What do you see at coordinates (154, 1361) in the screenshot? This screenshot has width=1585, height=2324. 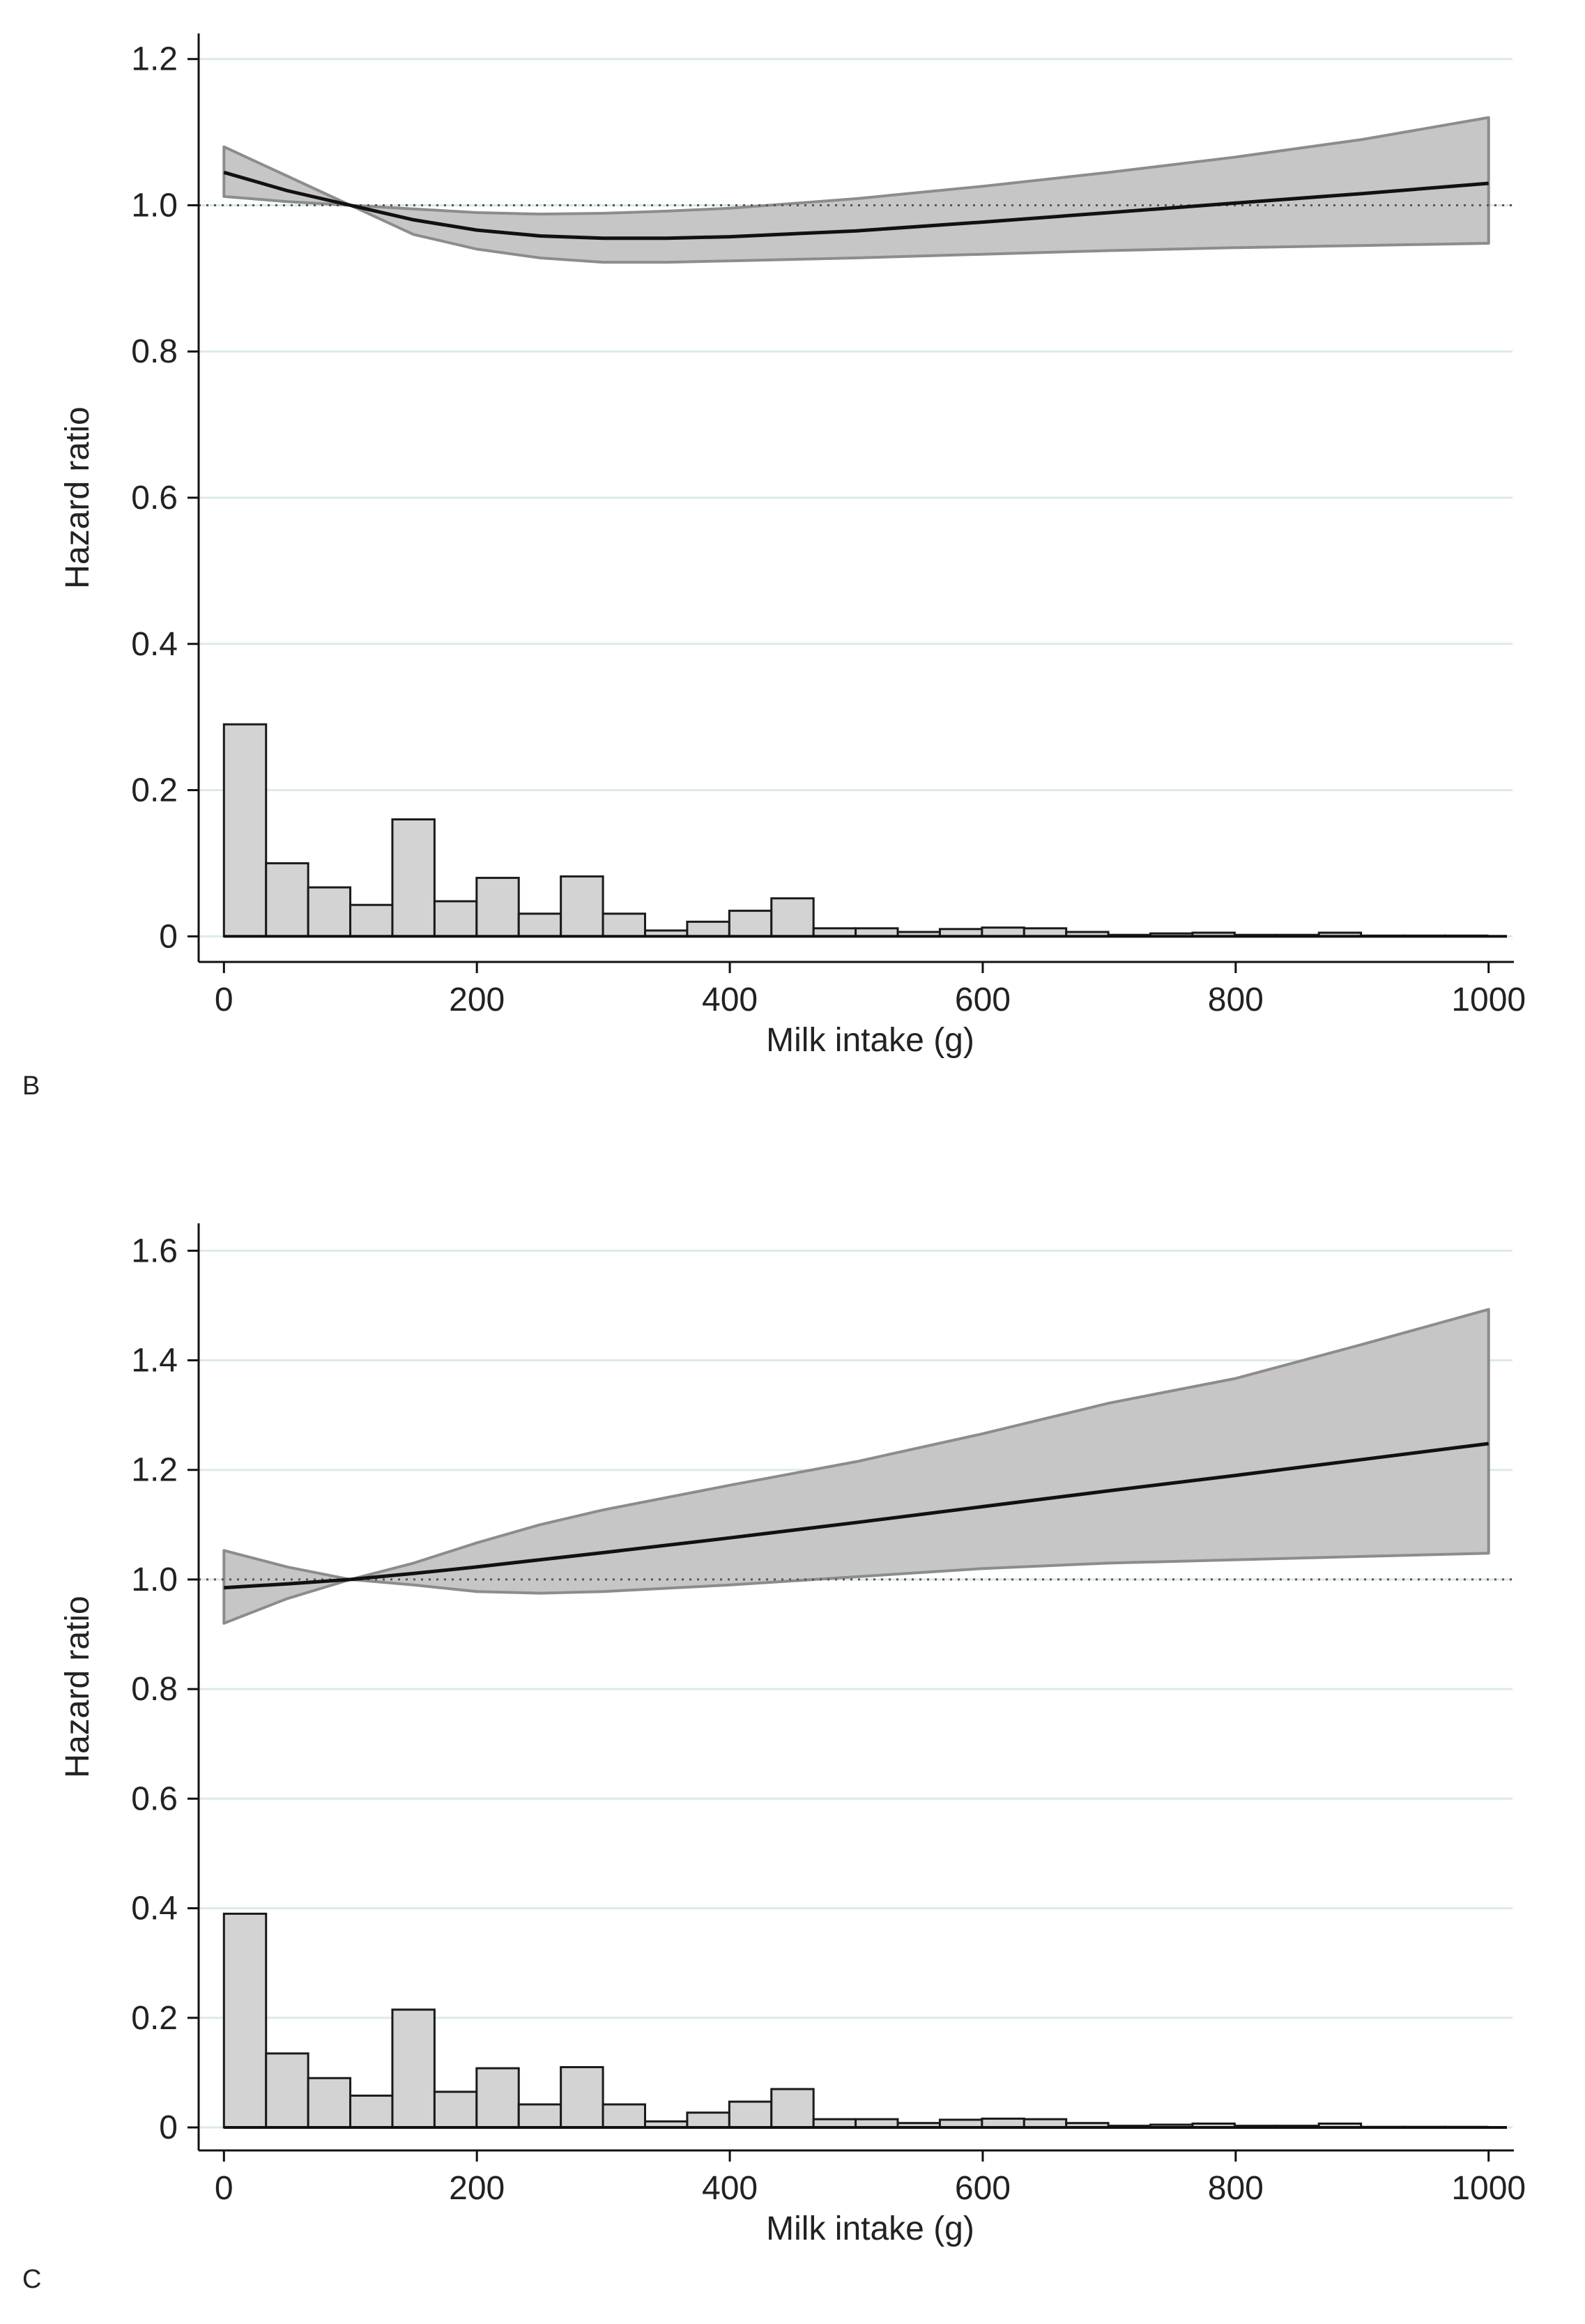 I see `y-tick-label: 1.4` at bounding box center [154, 1361].